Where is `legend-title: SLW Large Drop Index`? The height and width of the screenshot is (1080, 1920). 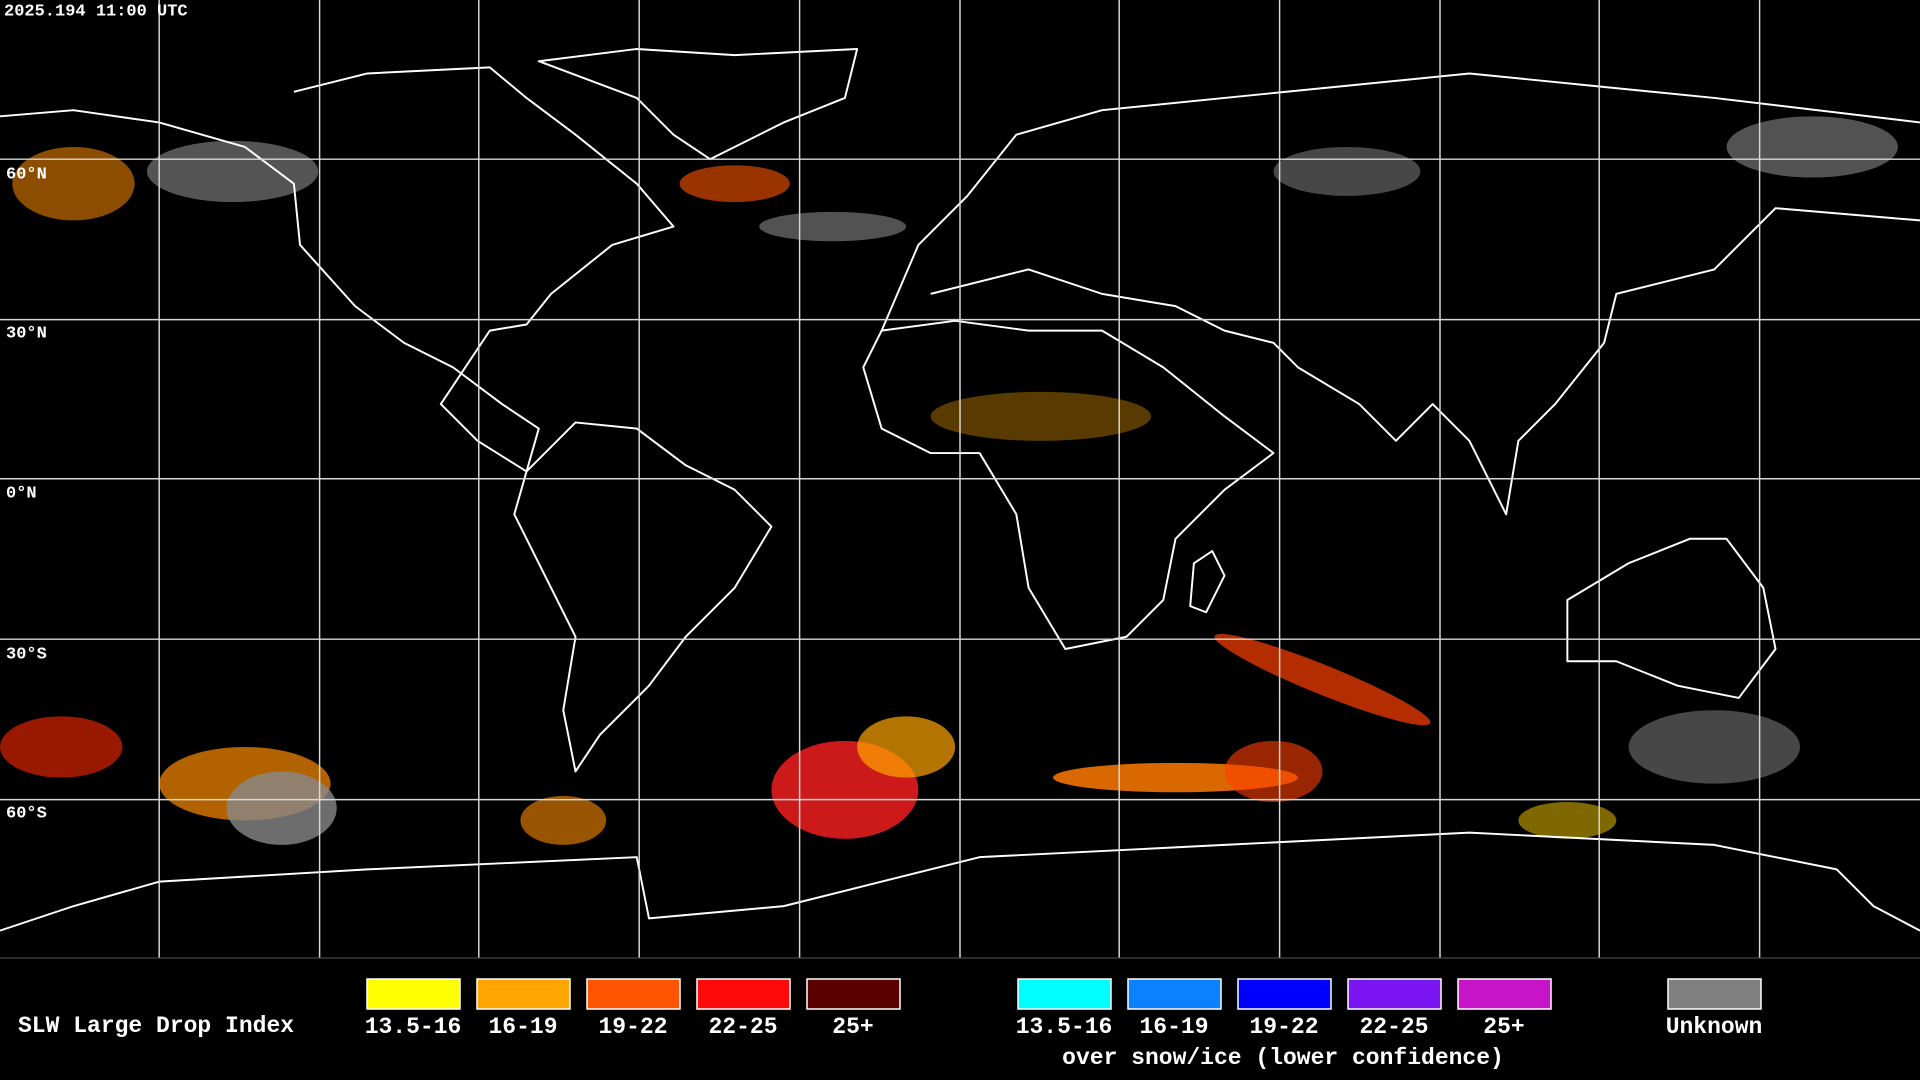
legend-title: SLW Large Drop Index is located at coordinates (156, 1026).